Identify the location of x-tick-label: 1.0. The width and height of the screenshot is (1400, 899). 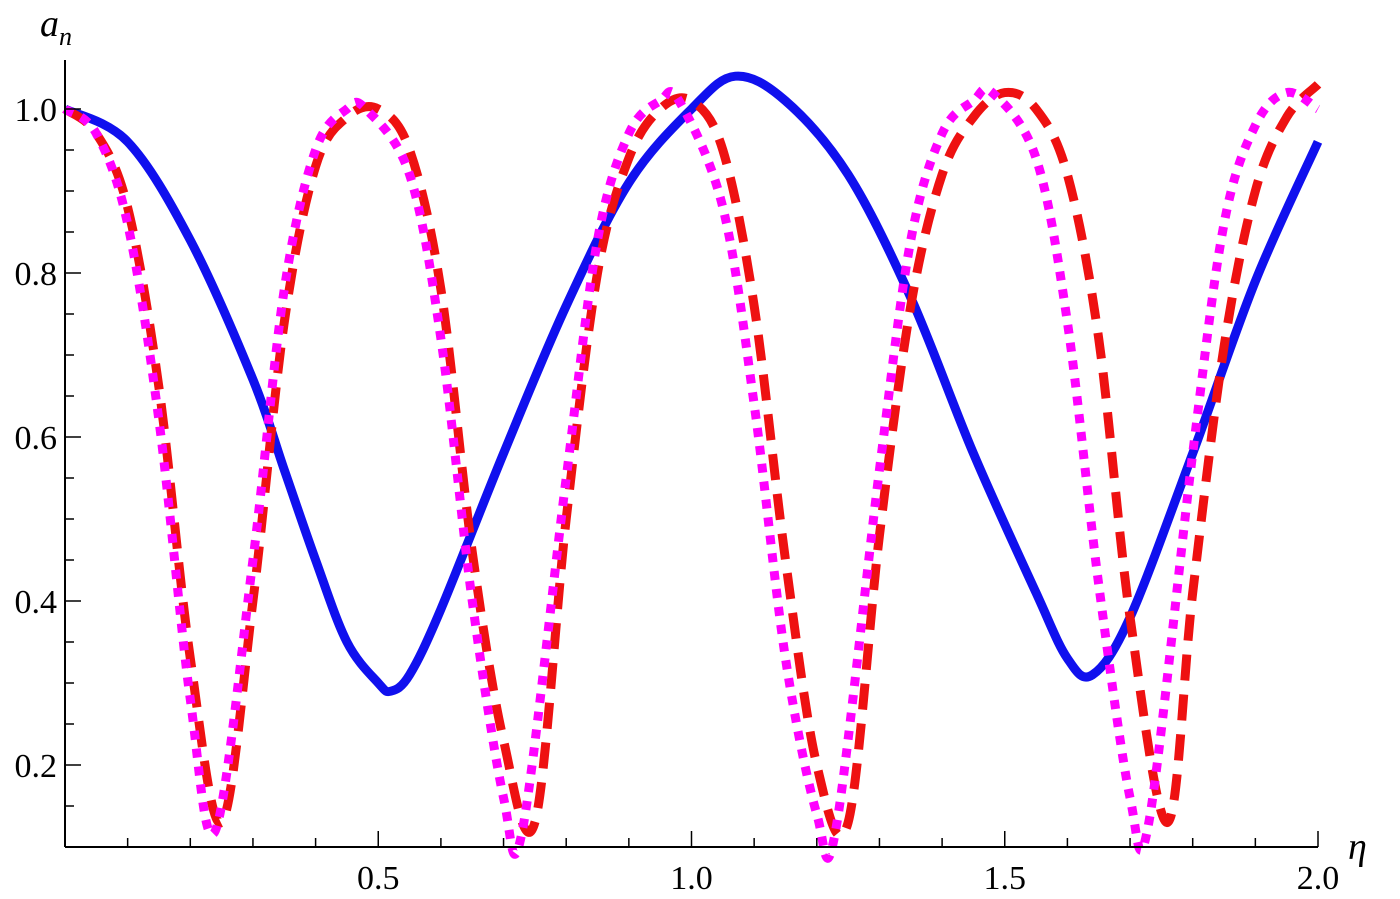
(691, 878).